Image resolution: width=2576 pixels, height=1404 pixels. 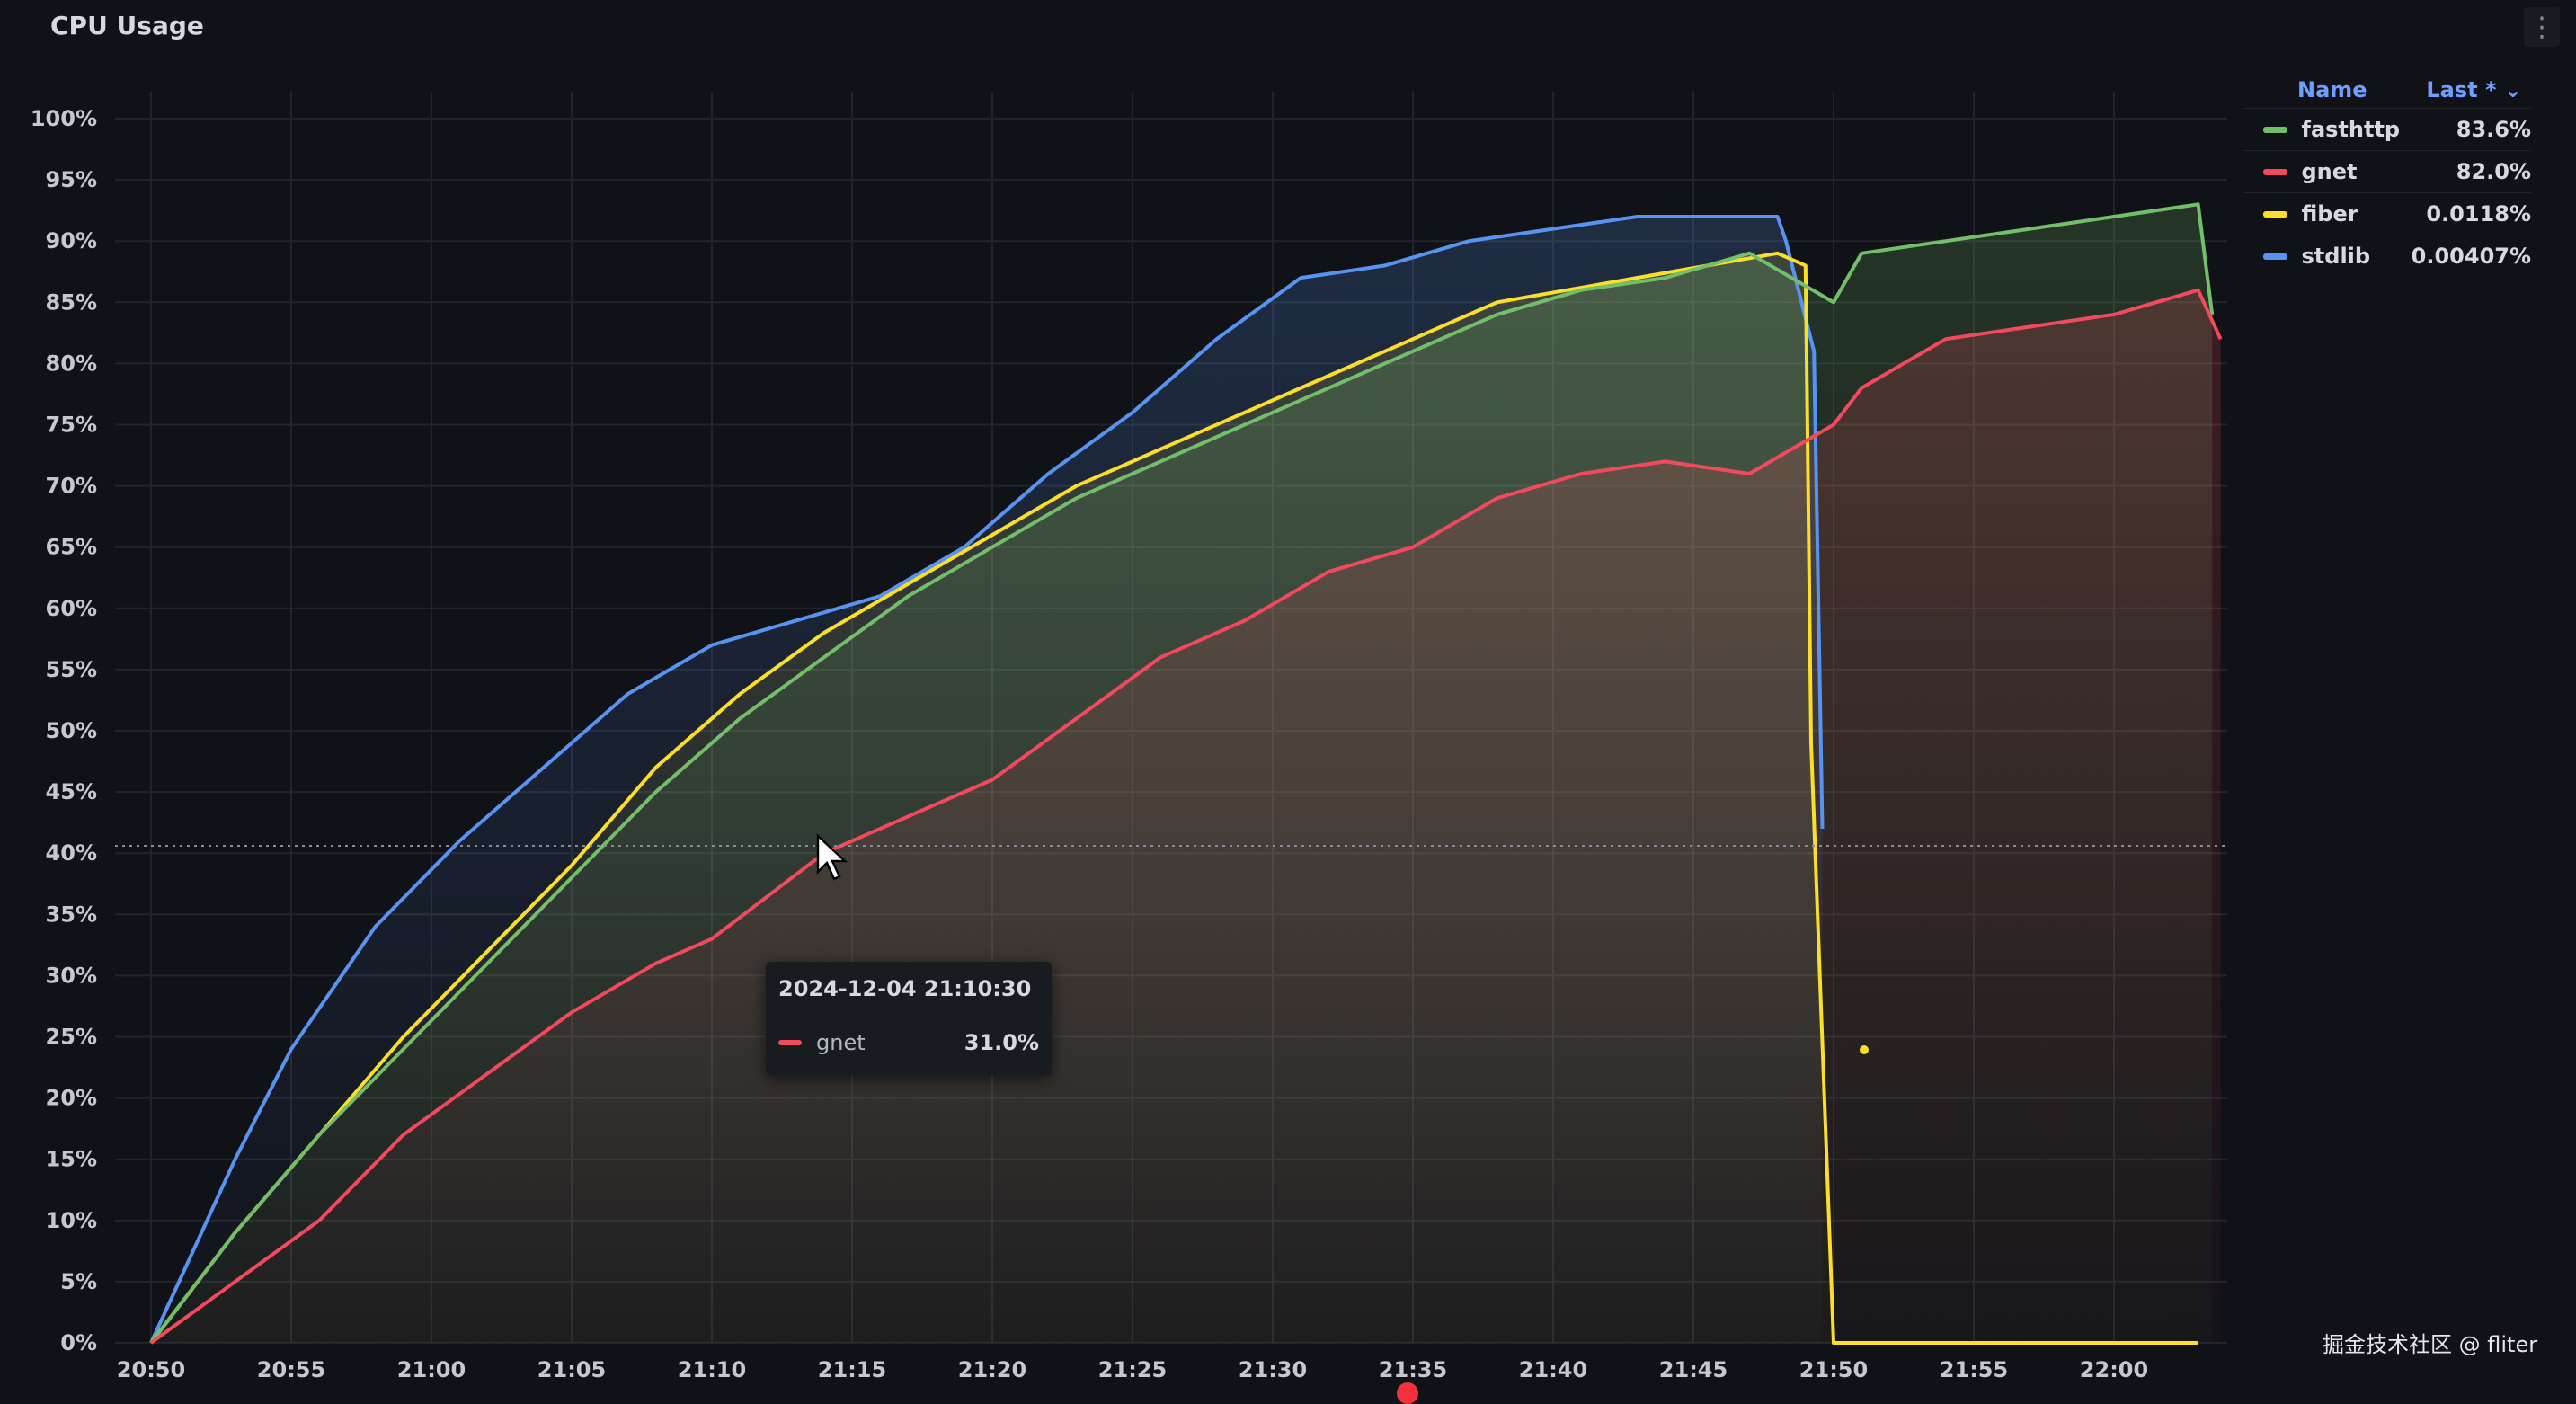 I want to click on y-tick-label: 25%, so click(x=71, y=1037).